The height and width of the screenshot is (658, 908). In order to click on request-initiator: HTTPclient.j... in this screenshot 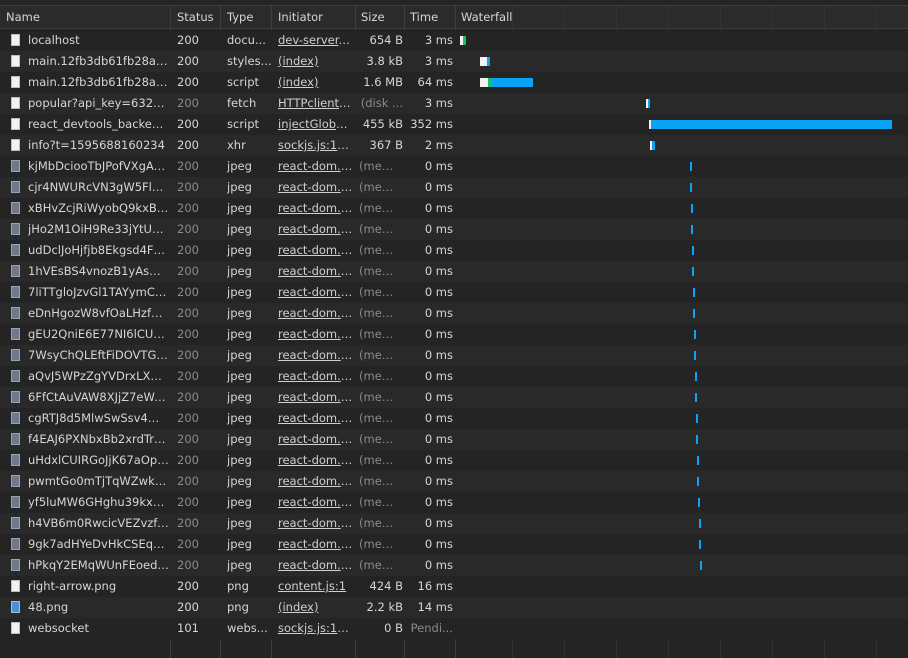, I will do `click(315, 103)`.